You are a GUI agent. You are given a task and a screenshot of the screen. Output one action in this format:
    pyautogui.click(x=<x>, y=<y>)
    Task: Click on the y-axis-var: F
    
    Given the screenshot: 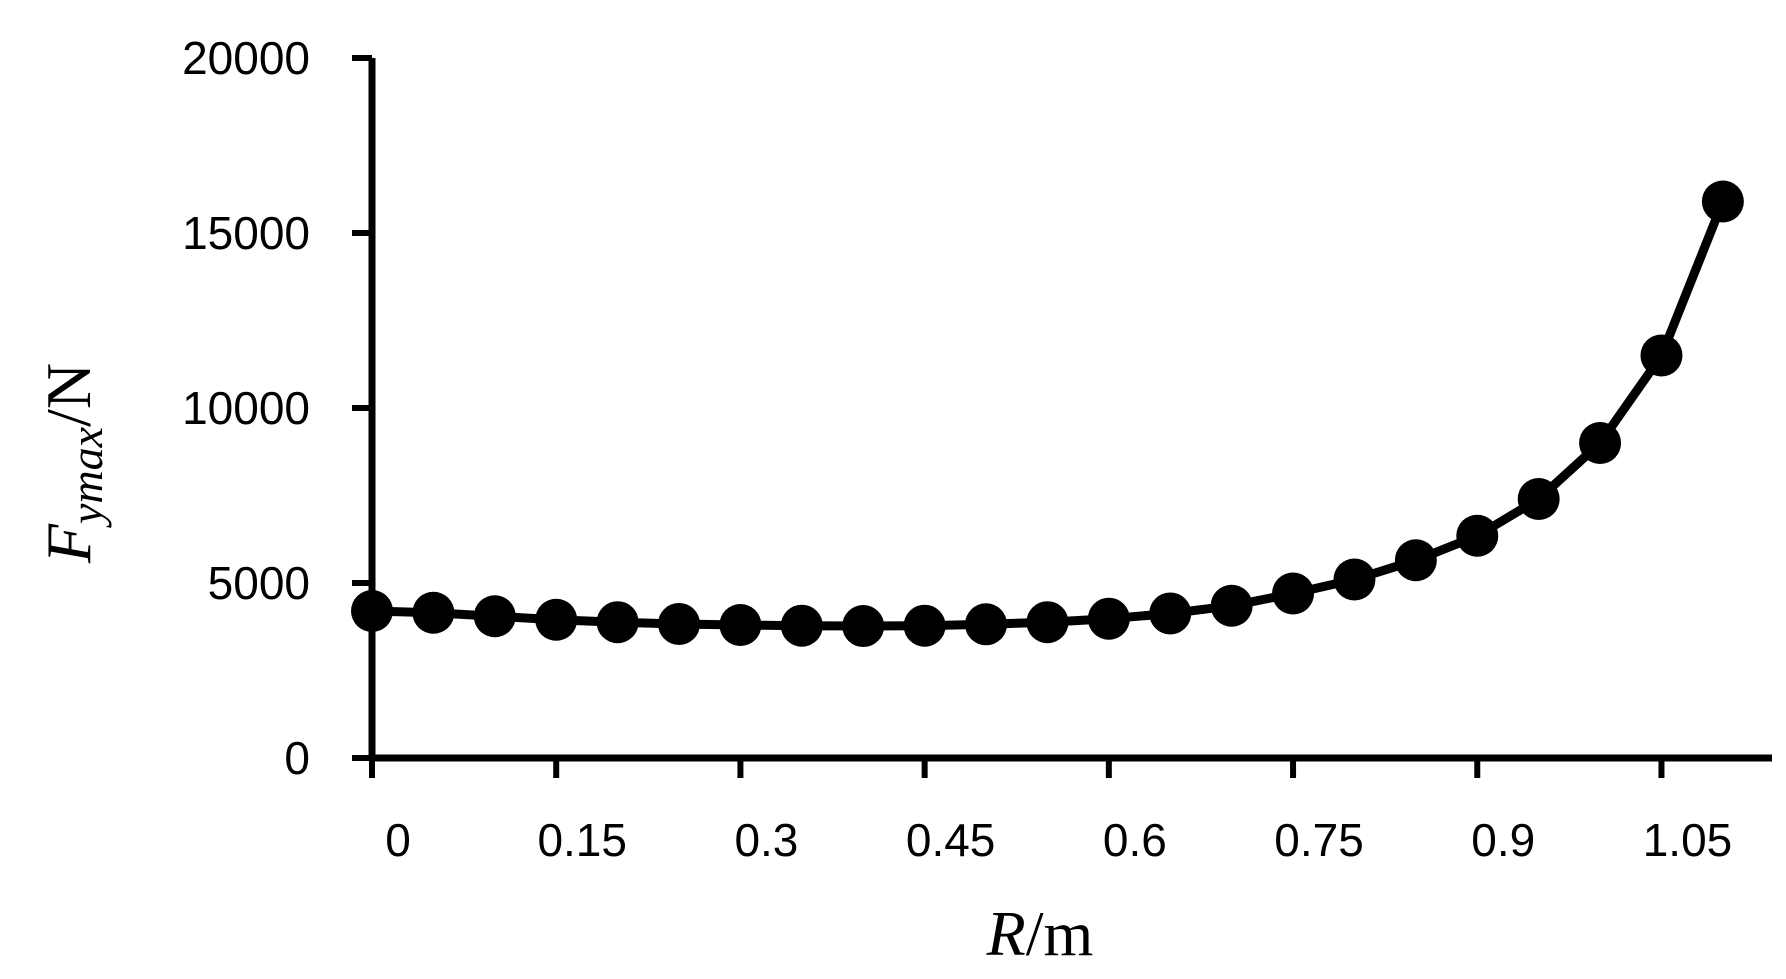 What is the action you would take?
    pyautogui.click(x=68, y=543)
    